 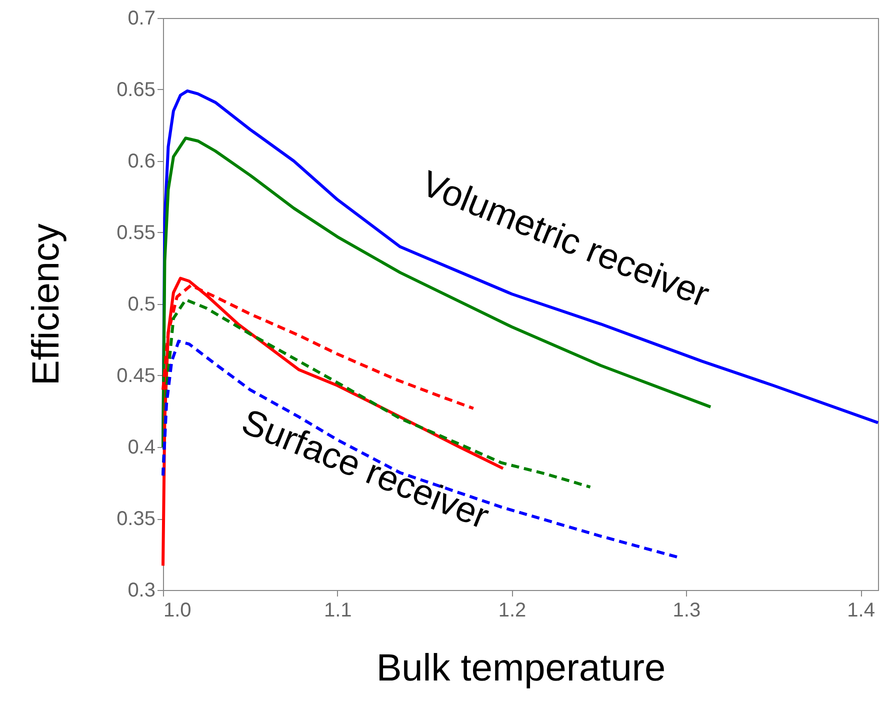 I want to click on y-tick-label: 0.5, so click(x=142, y=305).